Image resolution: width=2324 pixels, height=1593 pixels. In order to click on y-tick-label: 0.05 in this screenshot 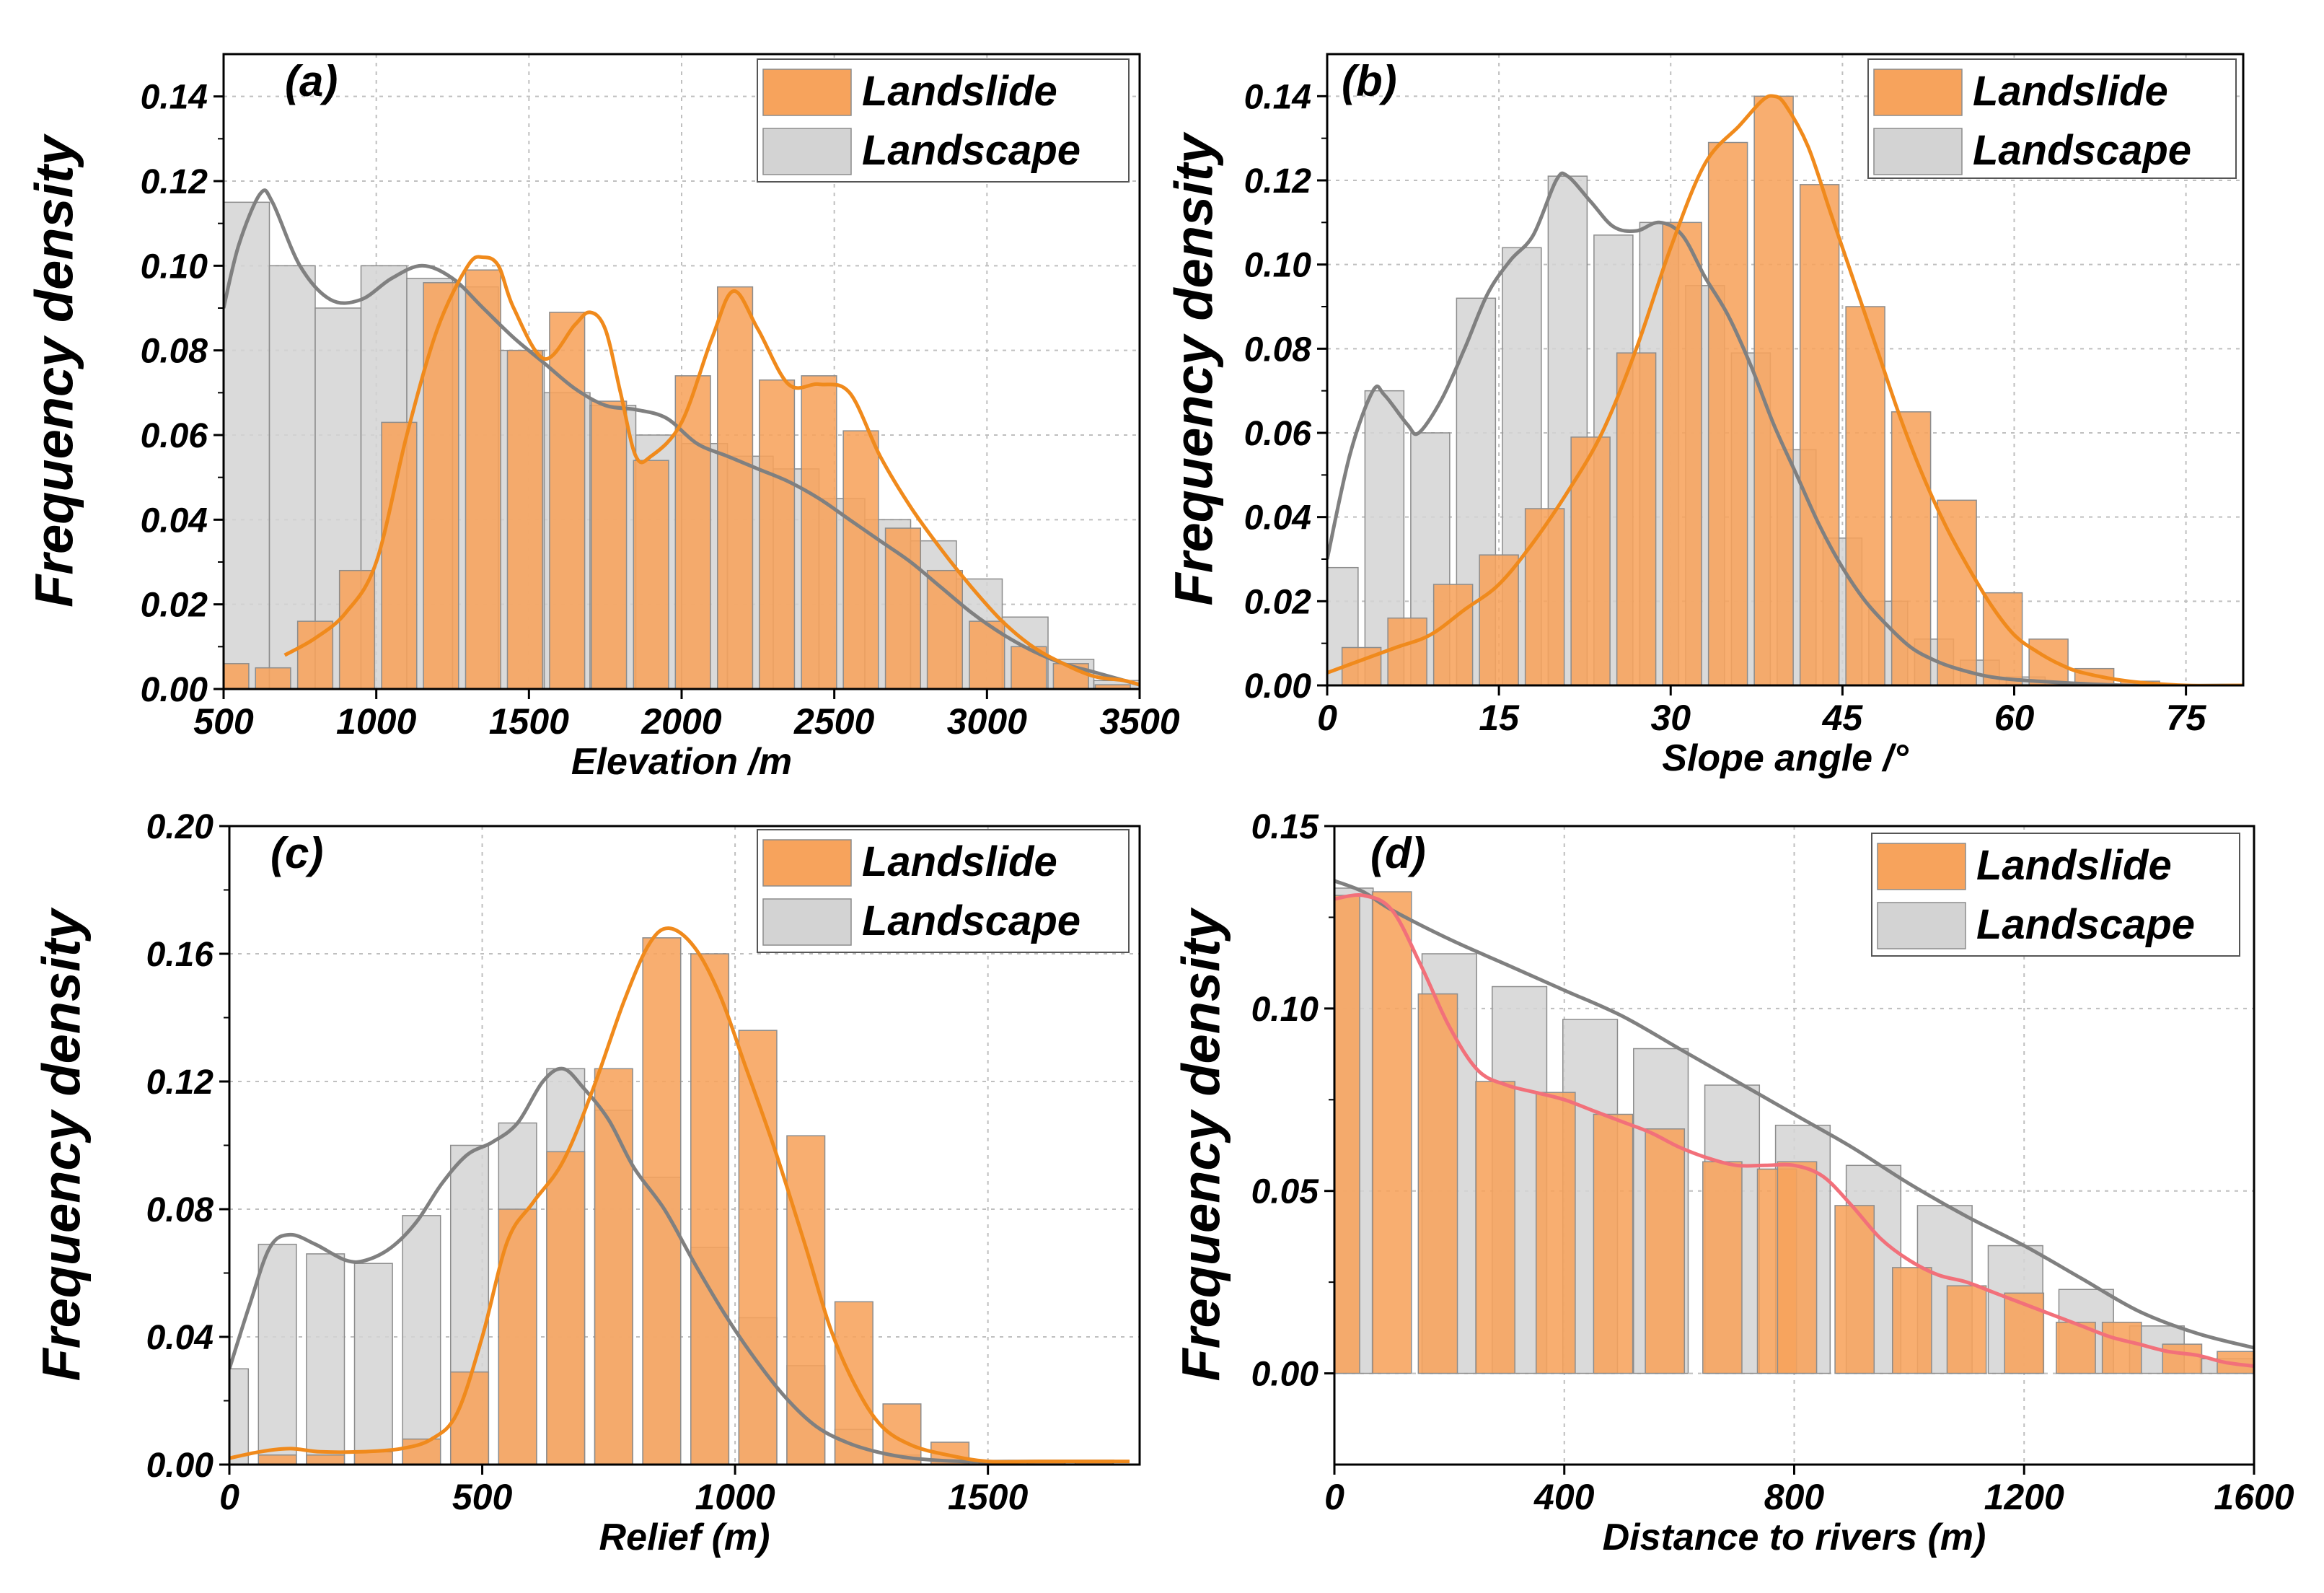, I will do `click(1285, 1192)`.